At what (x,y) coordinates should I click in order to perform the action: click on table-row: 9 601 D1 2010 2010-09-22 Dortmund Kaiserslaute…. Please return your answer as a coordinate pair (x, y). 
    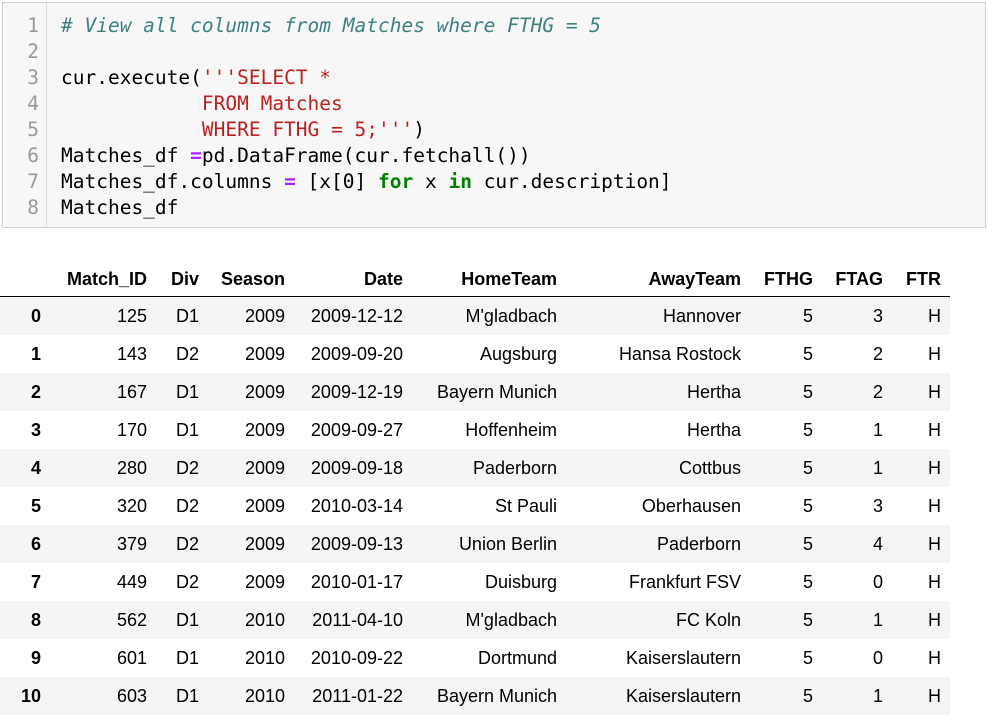
    Looking at the image, I should click on (475, 658).